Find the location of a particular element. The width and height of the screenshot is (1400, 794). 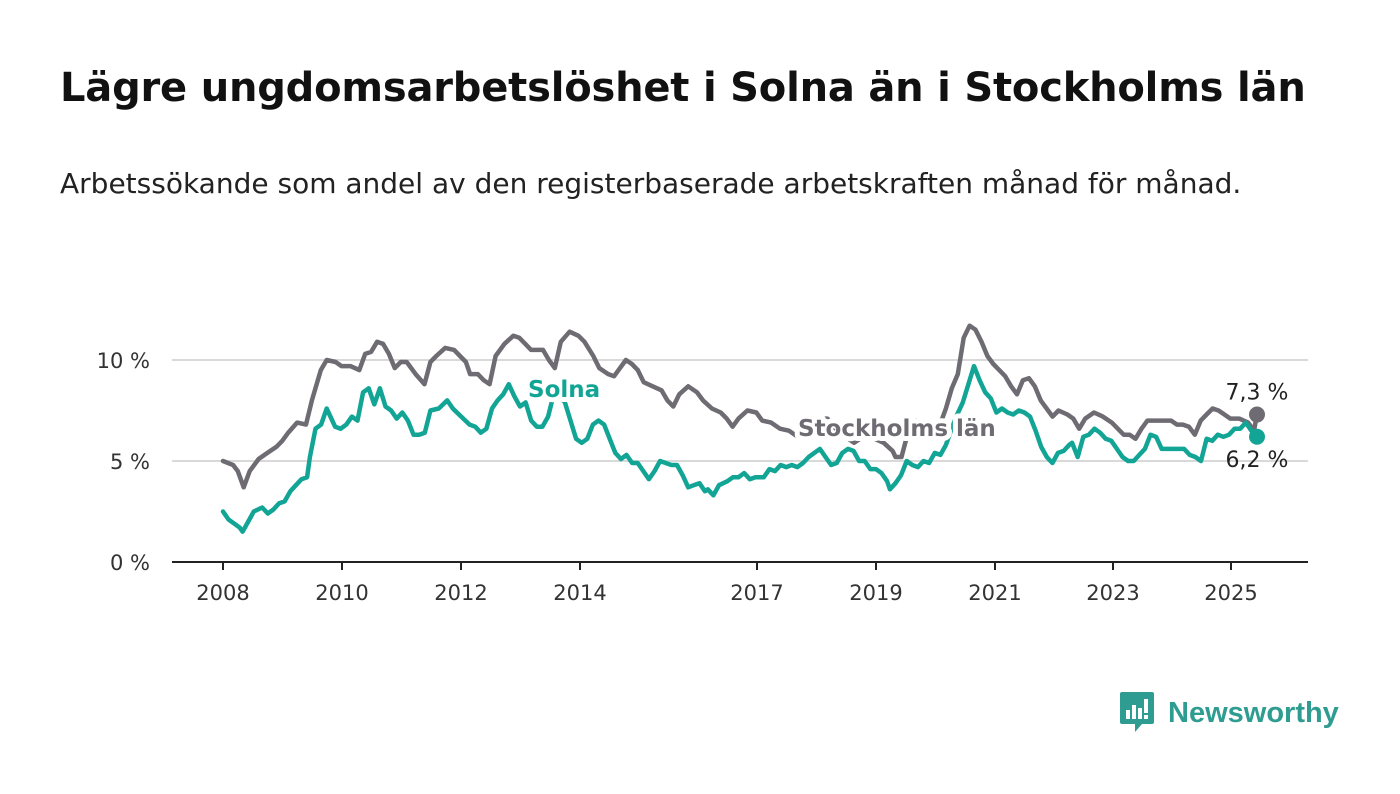

series-label-stockholm: Stockholms län is located at coordinates (897, 429).